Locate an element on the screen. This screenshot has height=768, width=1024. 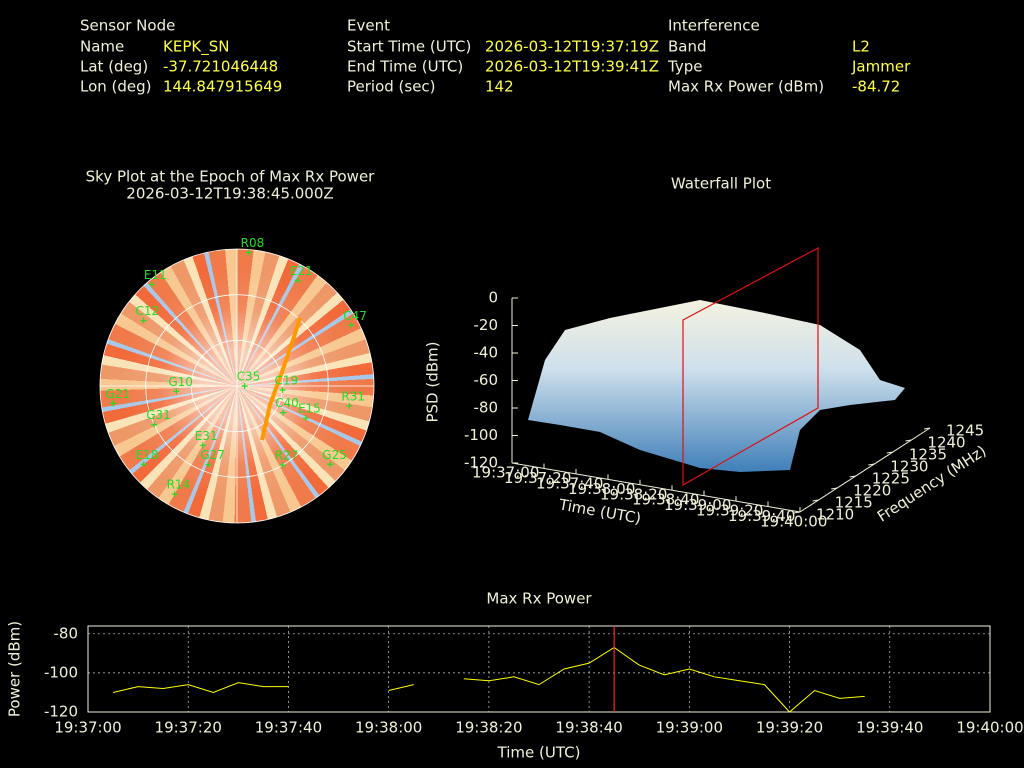
plot-frame is located at coordinates (539, 669).